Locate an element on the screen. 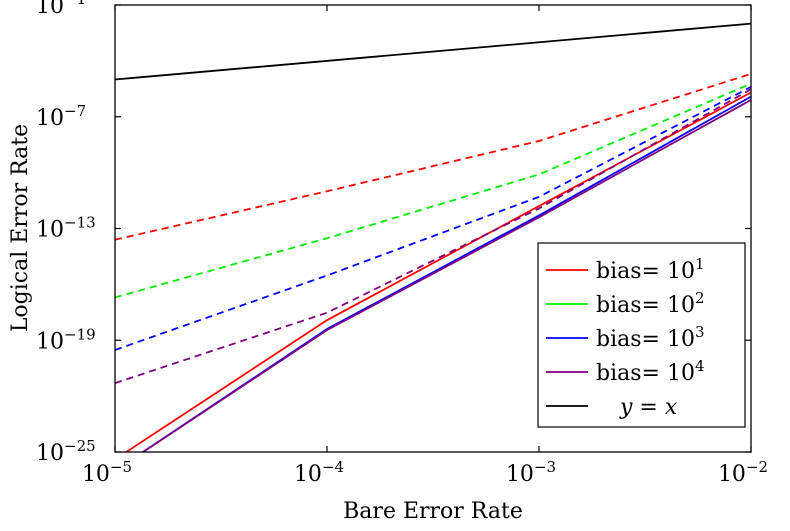 The image size is (790, 531). legend-label: bias= 104 is located at coordinates (650, 371).